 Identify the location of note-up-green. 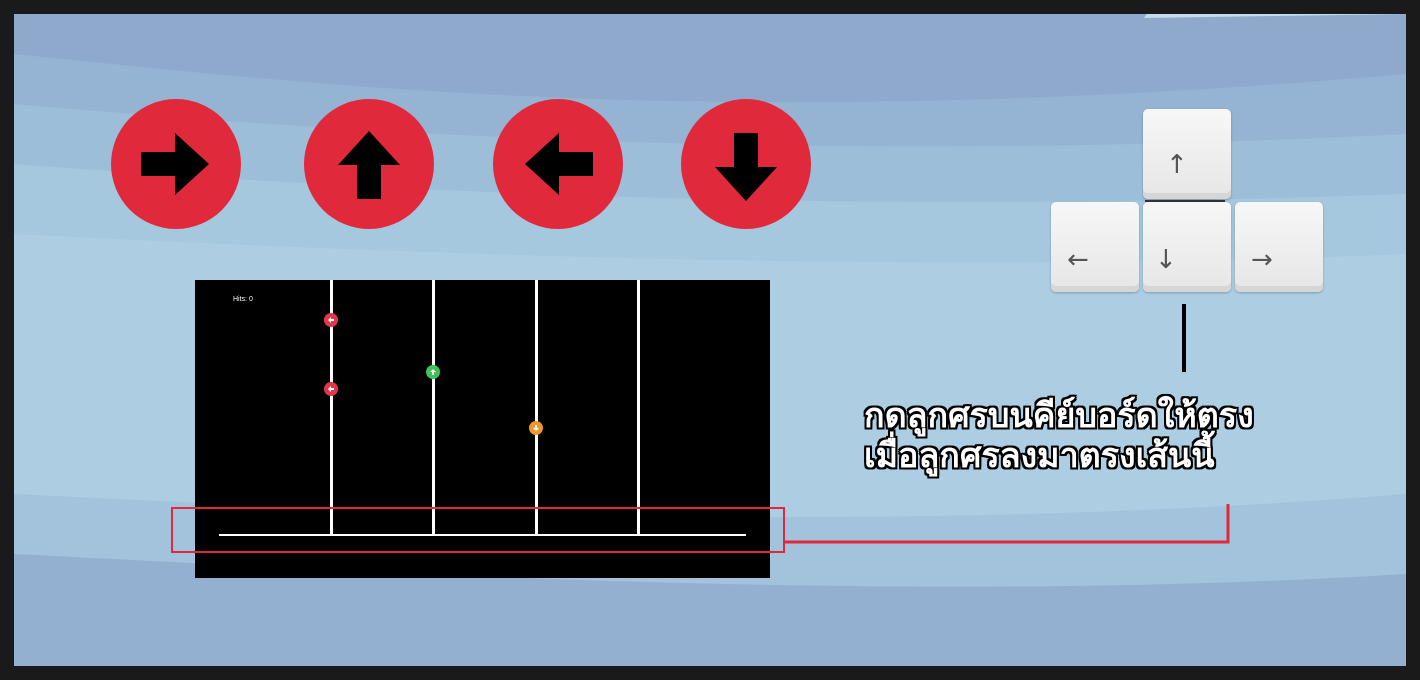
(433, 372).